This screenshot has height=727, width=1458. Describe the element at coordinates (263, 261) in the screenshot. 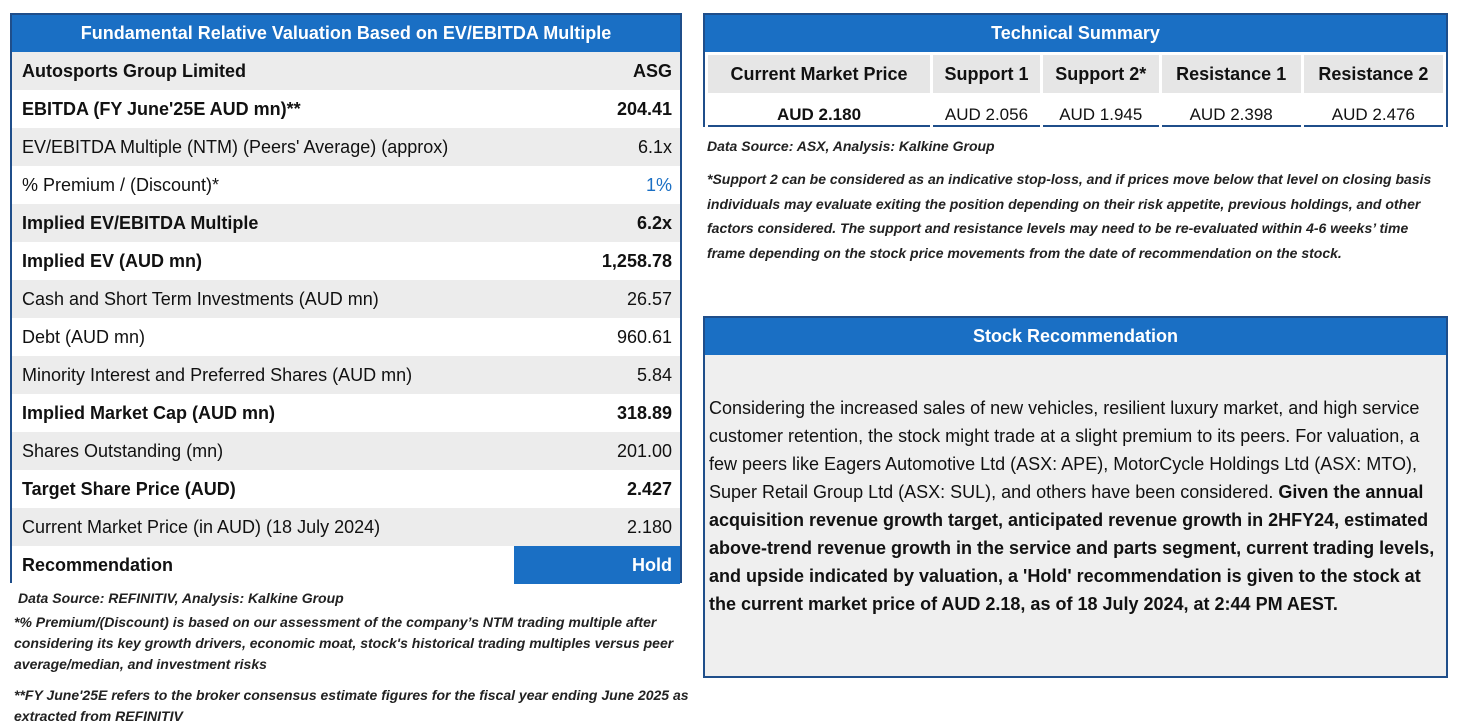

I see `row-label: Implied EV (AUD mn)` at that location.